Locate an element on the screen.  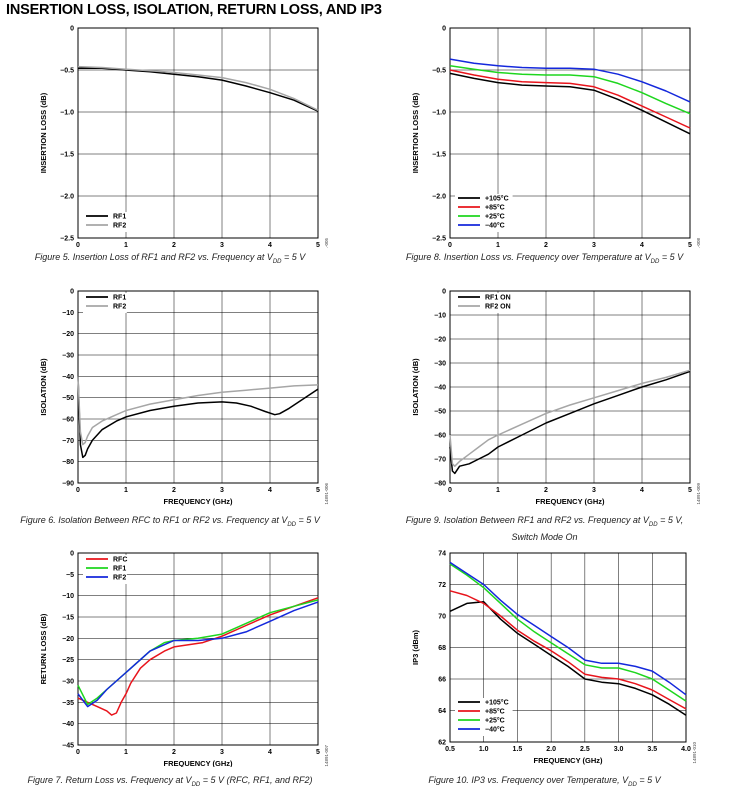
y-tick-label: 68 is located at coordinates (442, 648).